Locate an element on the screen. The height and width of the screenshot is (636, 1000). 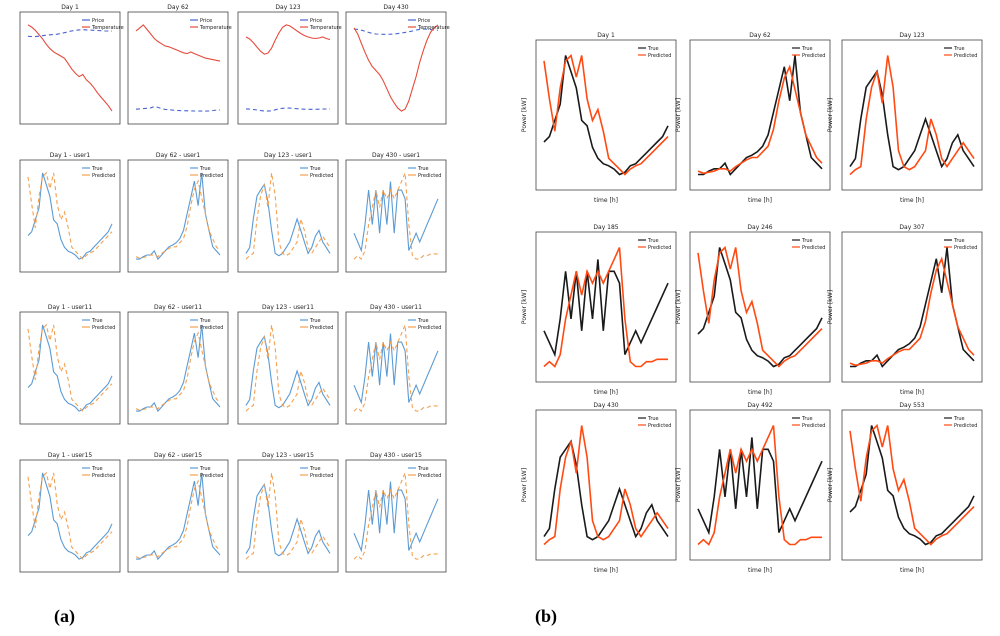
subplot-title: Day 123 is located at coordinates (287, 7).